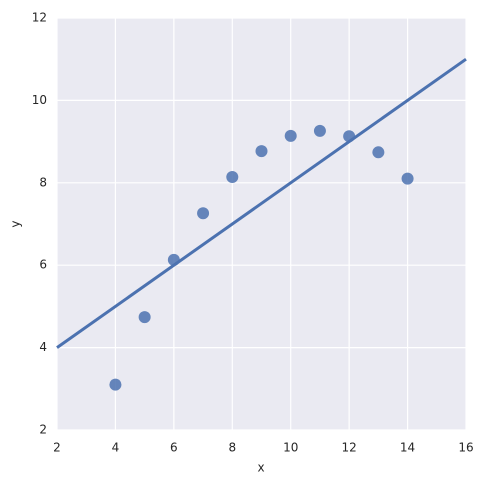 The image size is (483, 486). I want to click on x-tick-label: 10, so click(290, 448).